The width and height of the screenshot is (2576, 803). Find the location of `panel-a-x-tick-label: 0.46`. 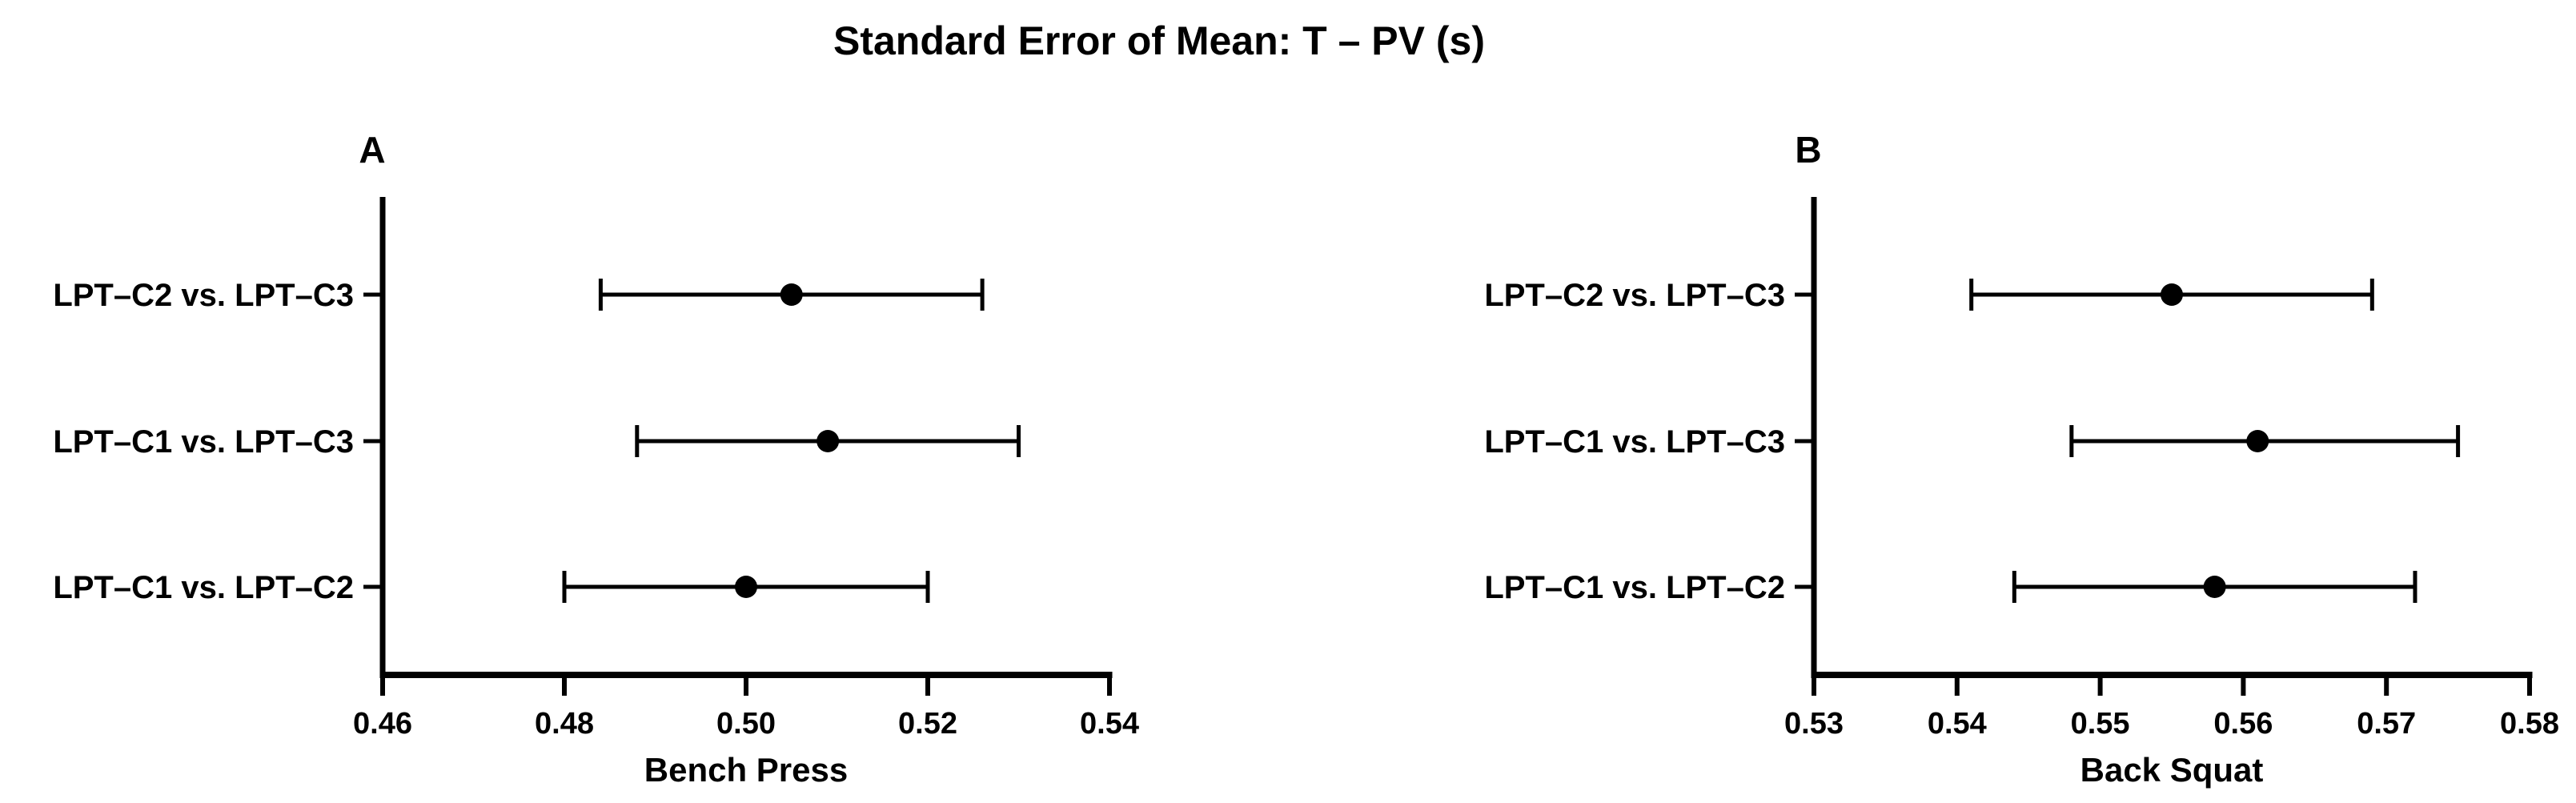

panel-a-x-tick-label: 0.46 is located at coordinates (383, 724).